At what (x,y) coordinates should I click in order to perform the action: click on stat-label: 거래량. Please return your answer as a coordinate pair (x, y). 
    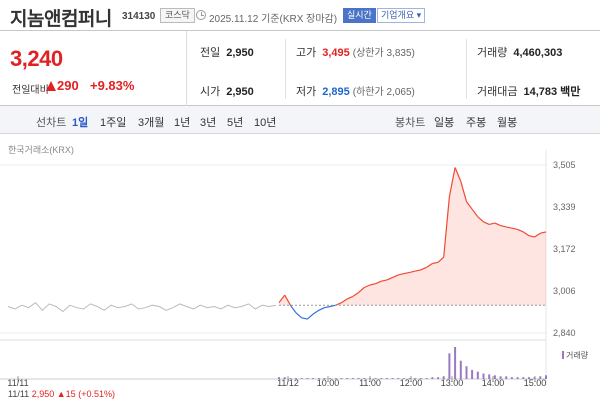
    Looking at the image, I should click on (492, 53).